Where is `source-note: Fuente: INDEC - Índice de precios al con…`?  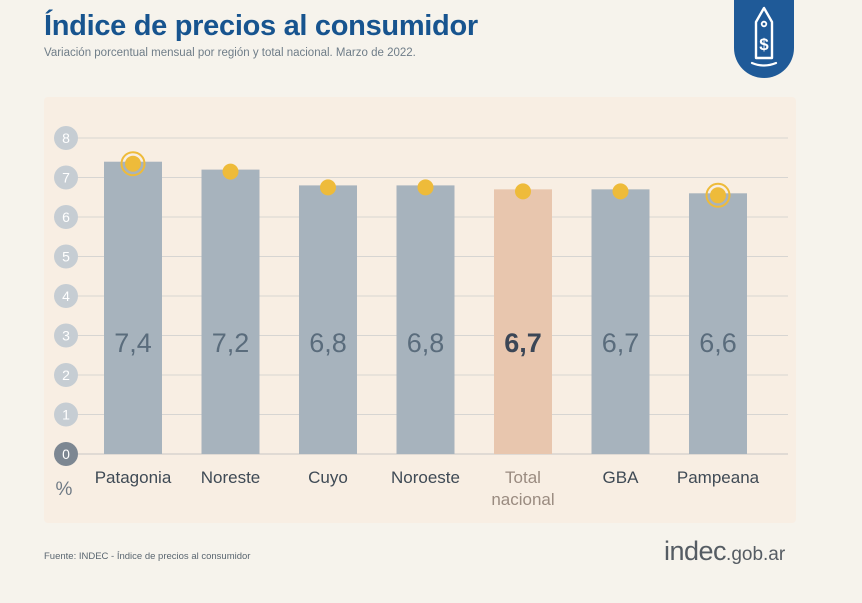
source-note: Fuente: INDEC - Índice de precios al con… is located at coordinates (147, 556).